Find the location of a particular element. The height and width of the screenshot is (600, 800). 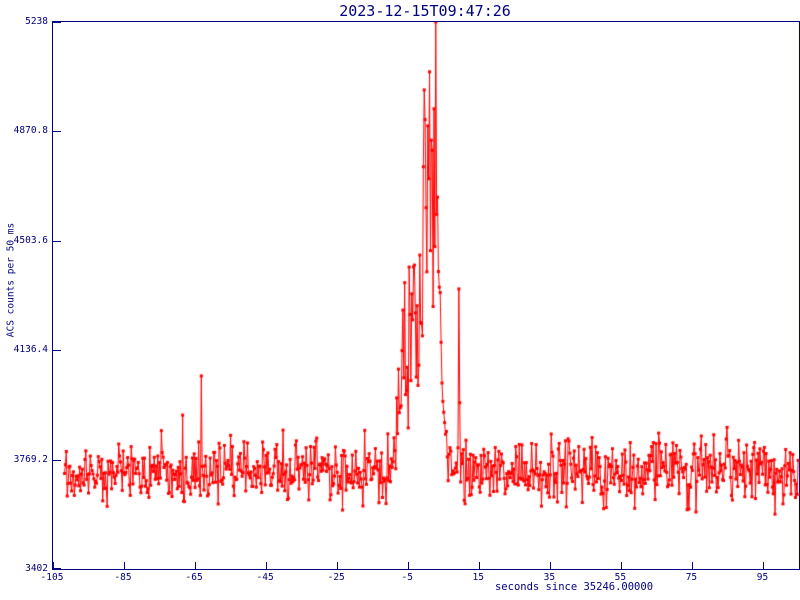

x-tick-label: 15 is located at coordinates (478, 577).